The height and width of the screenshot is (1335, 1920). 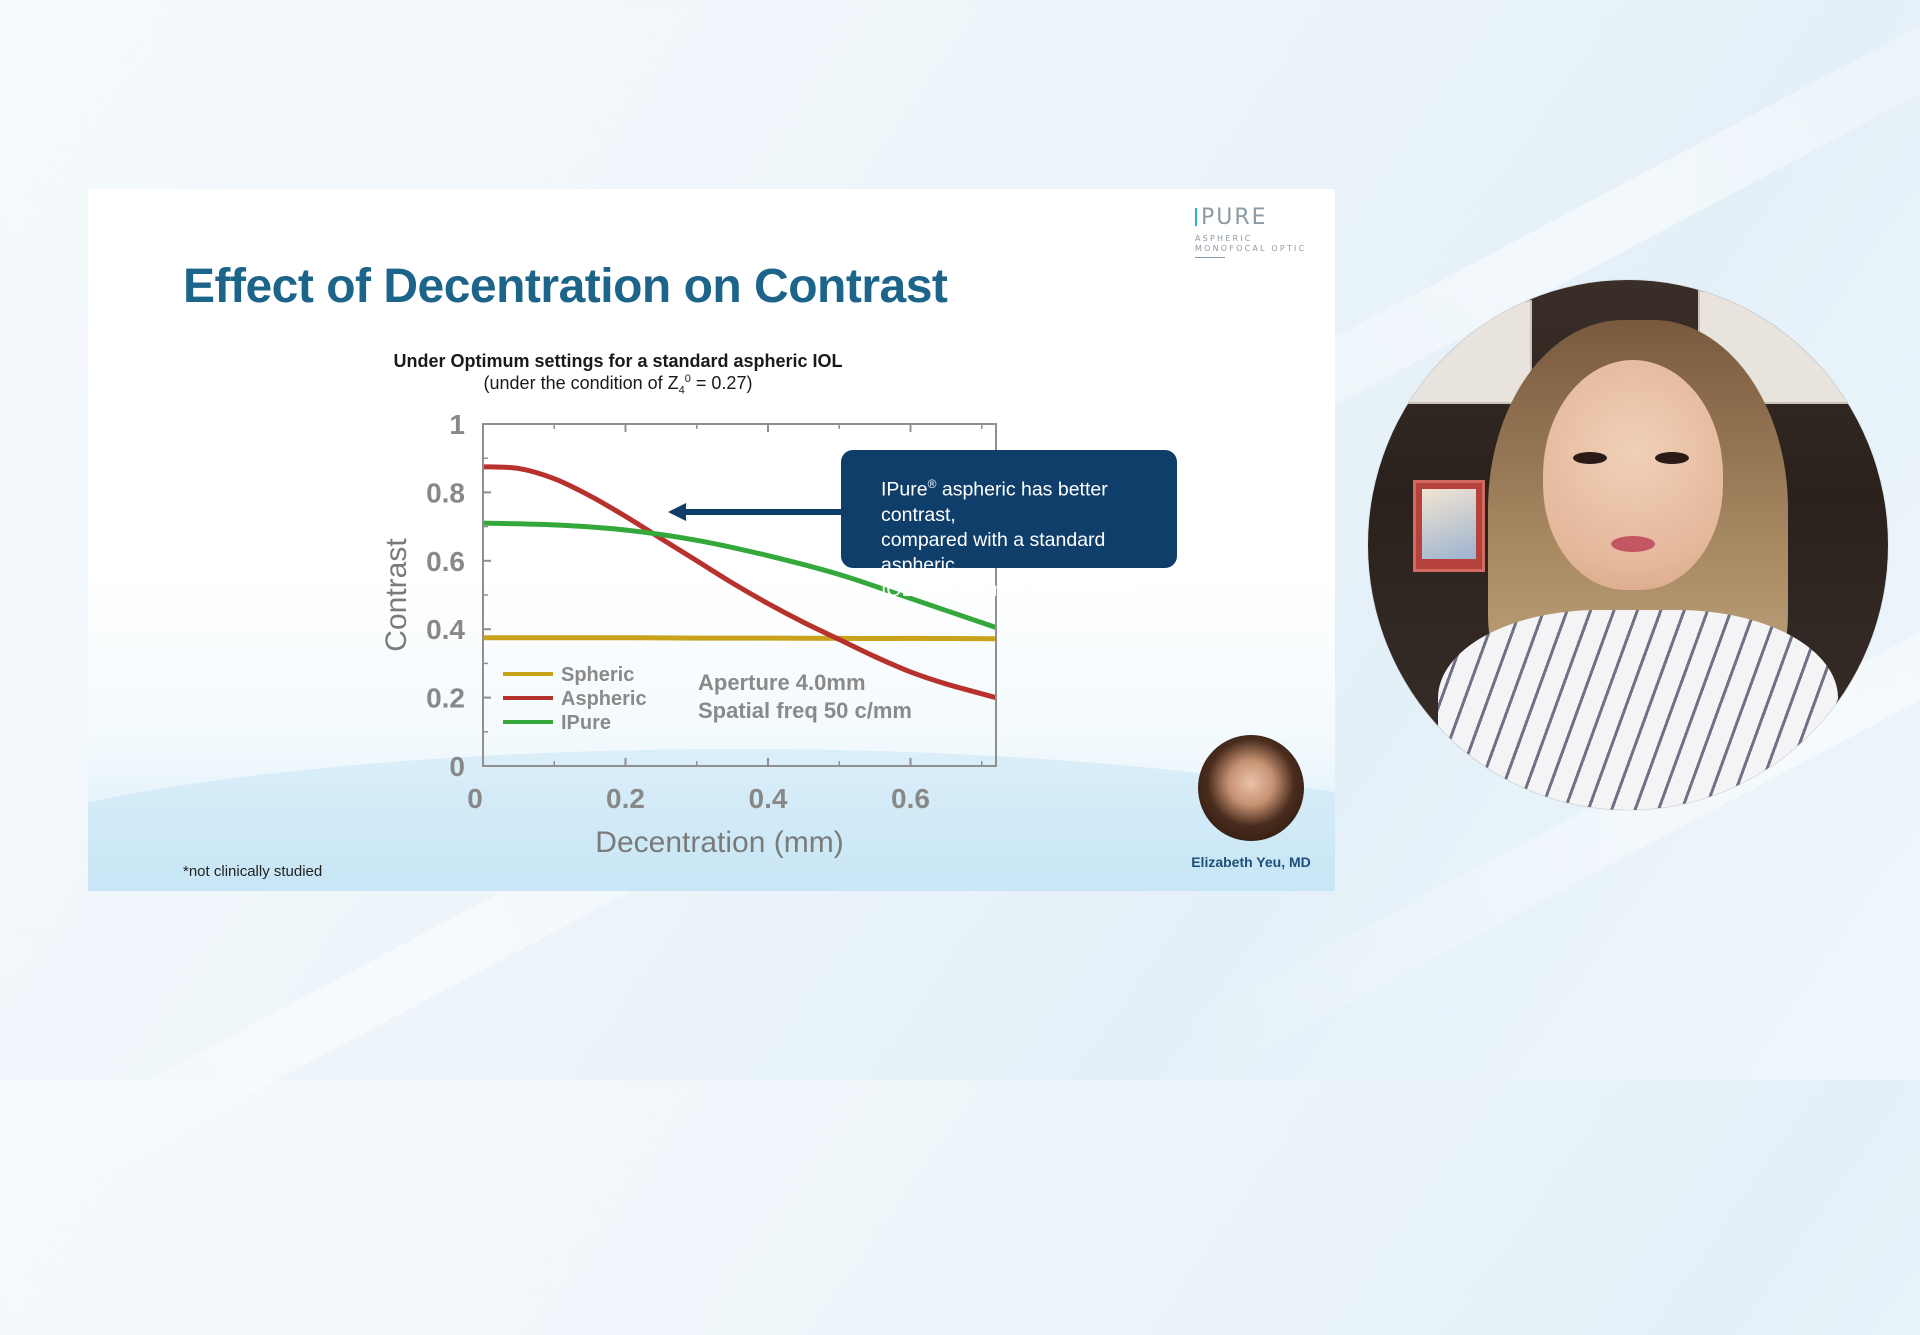 I want to click on background-picture-frame, so click(x=1449, y=526).